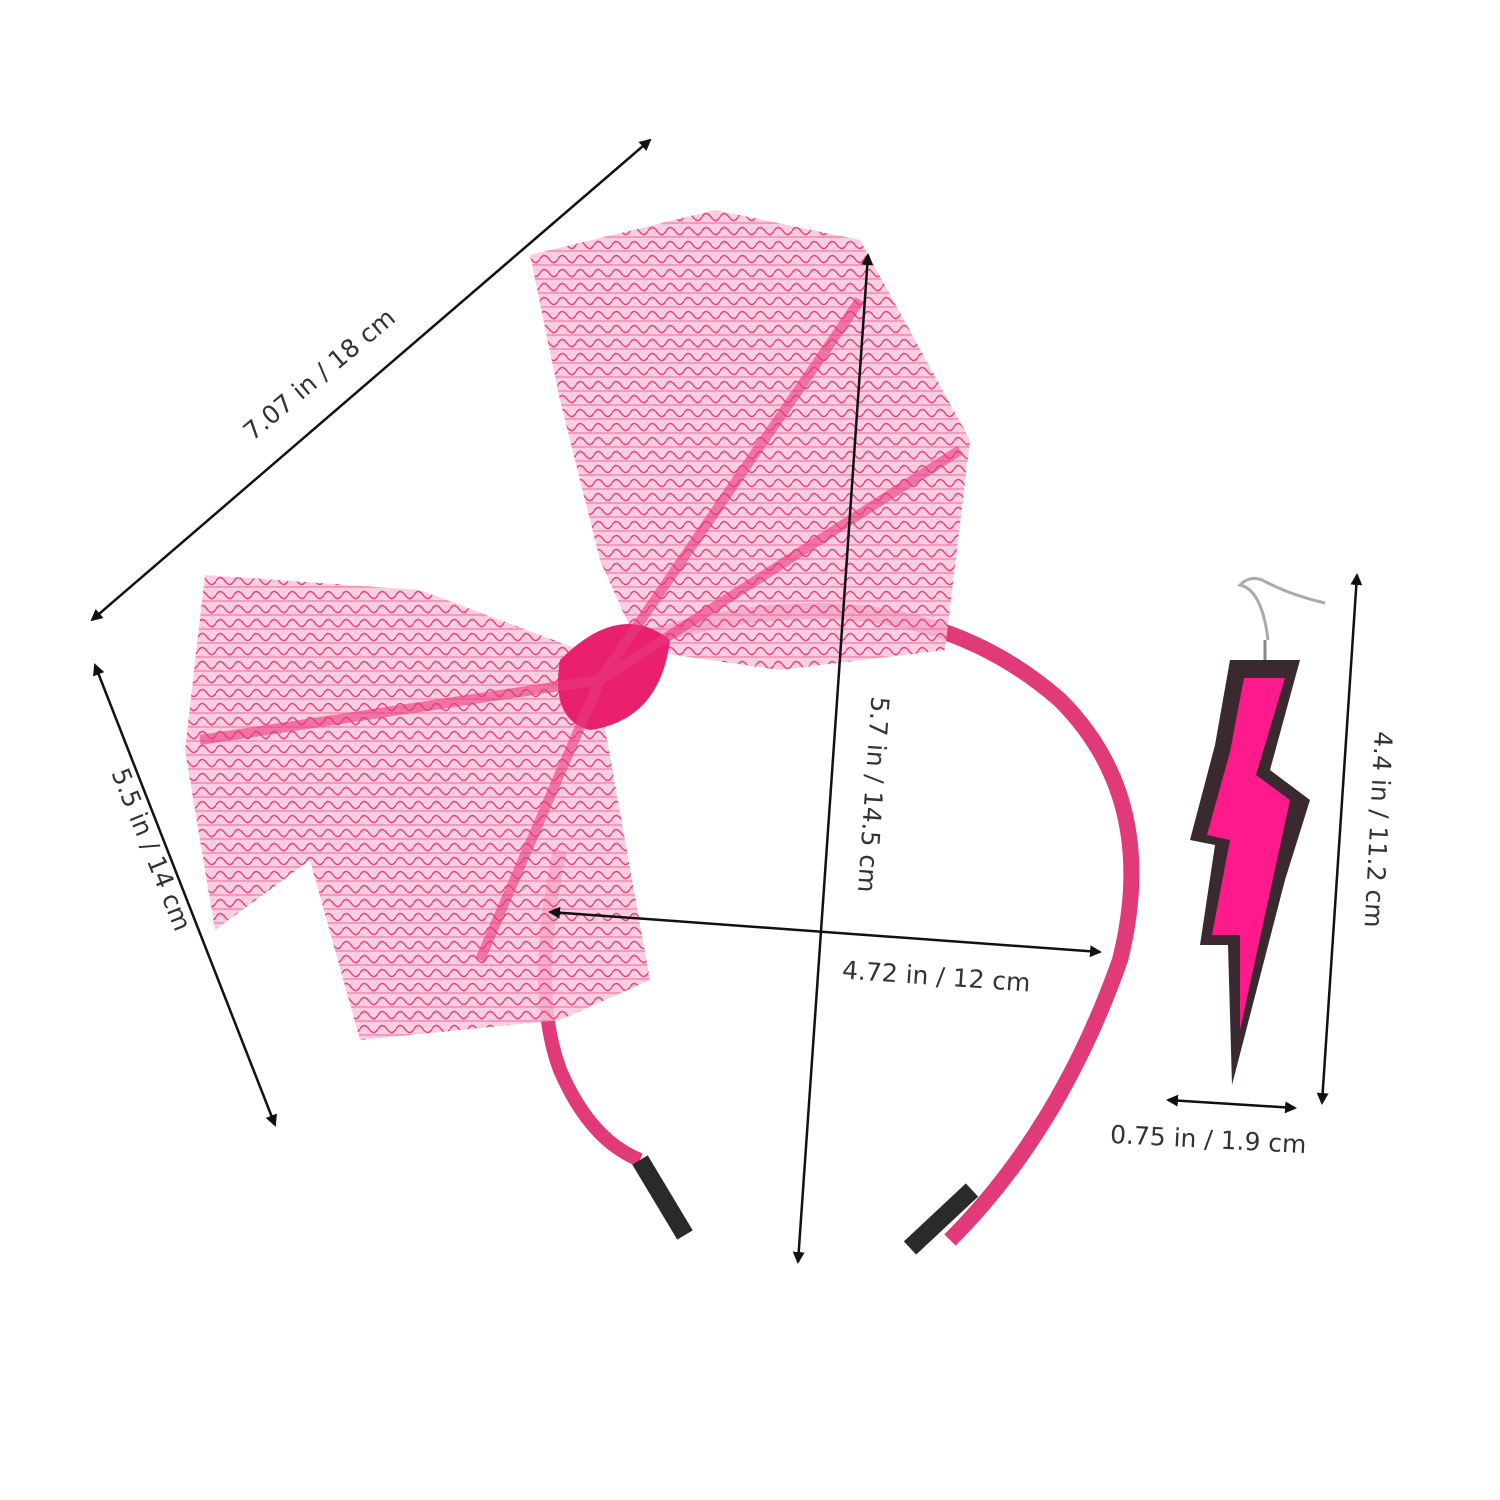 This screenshot has height=1500, width=1500. What do you see at coordinates (1339, 839) in the screenshot?
I see `arrow-earring-length` at bounding box center [1339, 839].